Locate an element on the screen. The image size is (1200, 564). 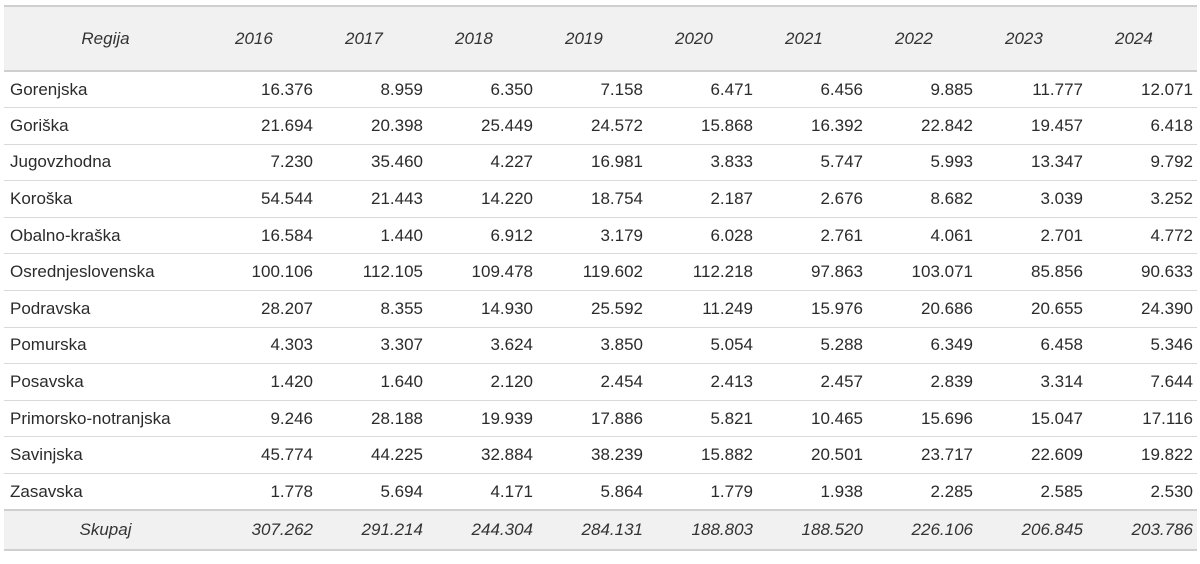
value-cell: 9.885 is located at coordinates (922, 90).